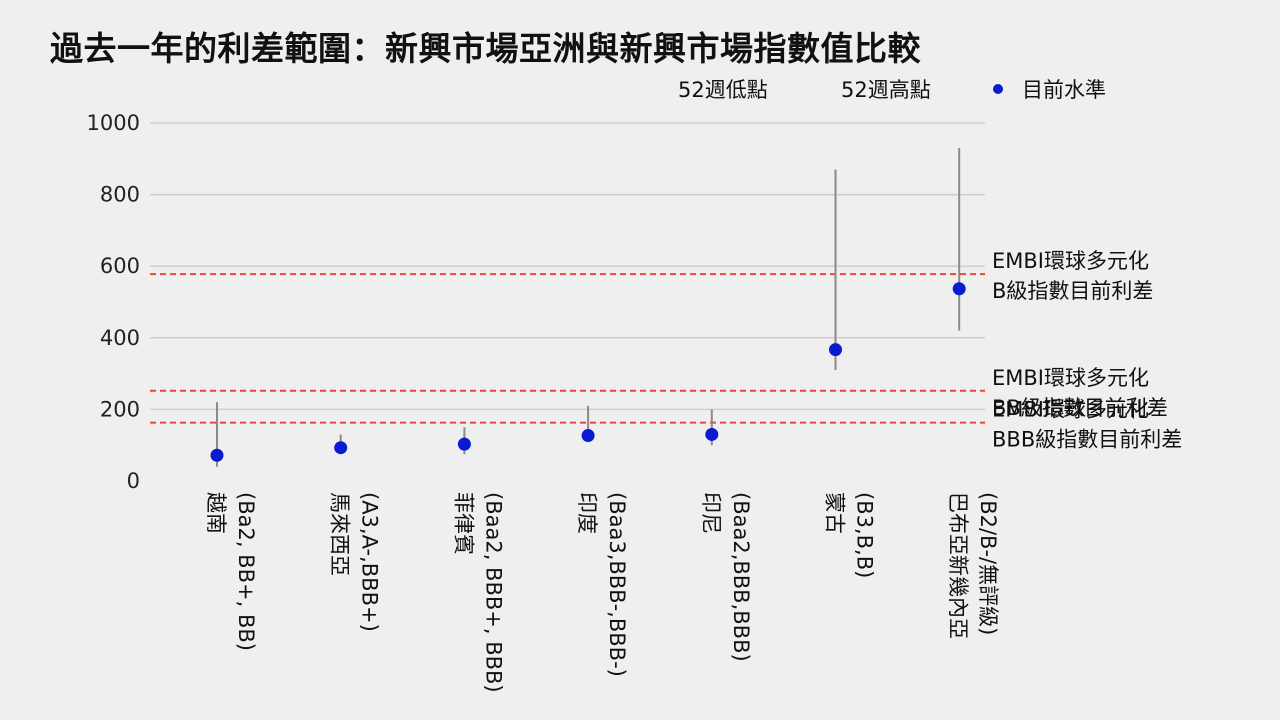  I want to click on category-label: 蒙古 (B3,B,B), so click(850, 535).